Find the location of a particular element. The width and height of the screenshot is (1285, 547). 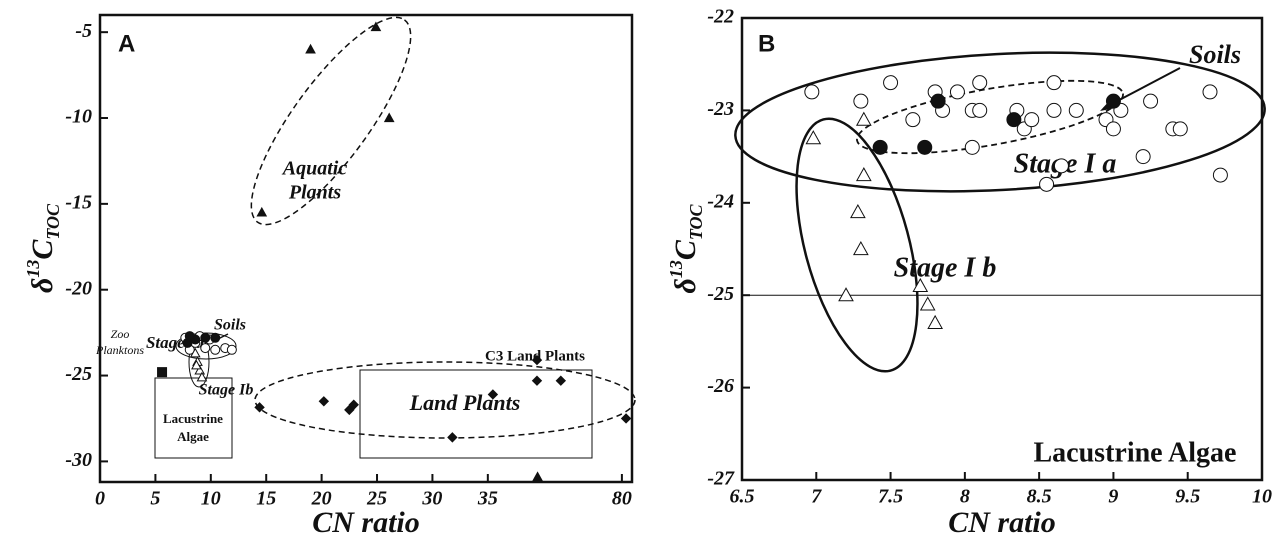

y-axis-label-part: 13 is located at coordinates (33, 269).